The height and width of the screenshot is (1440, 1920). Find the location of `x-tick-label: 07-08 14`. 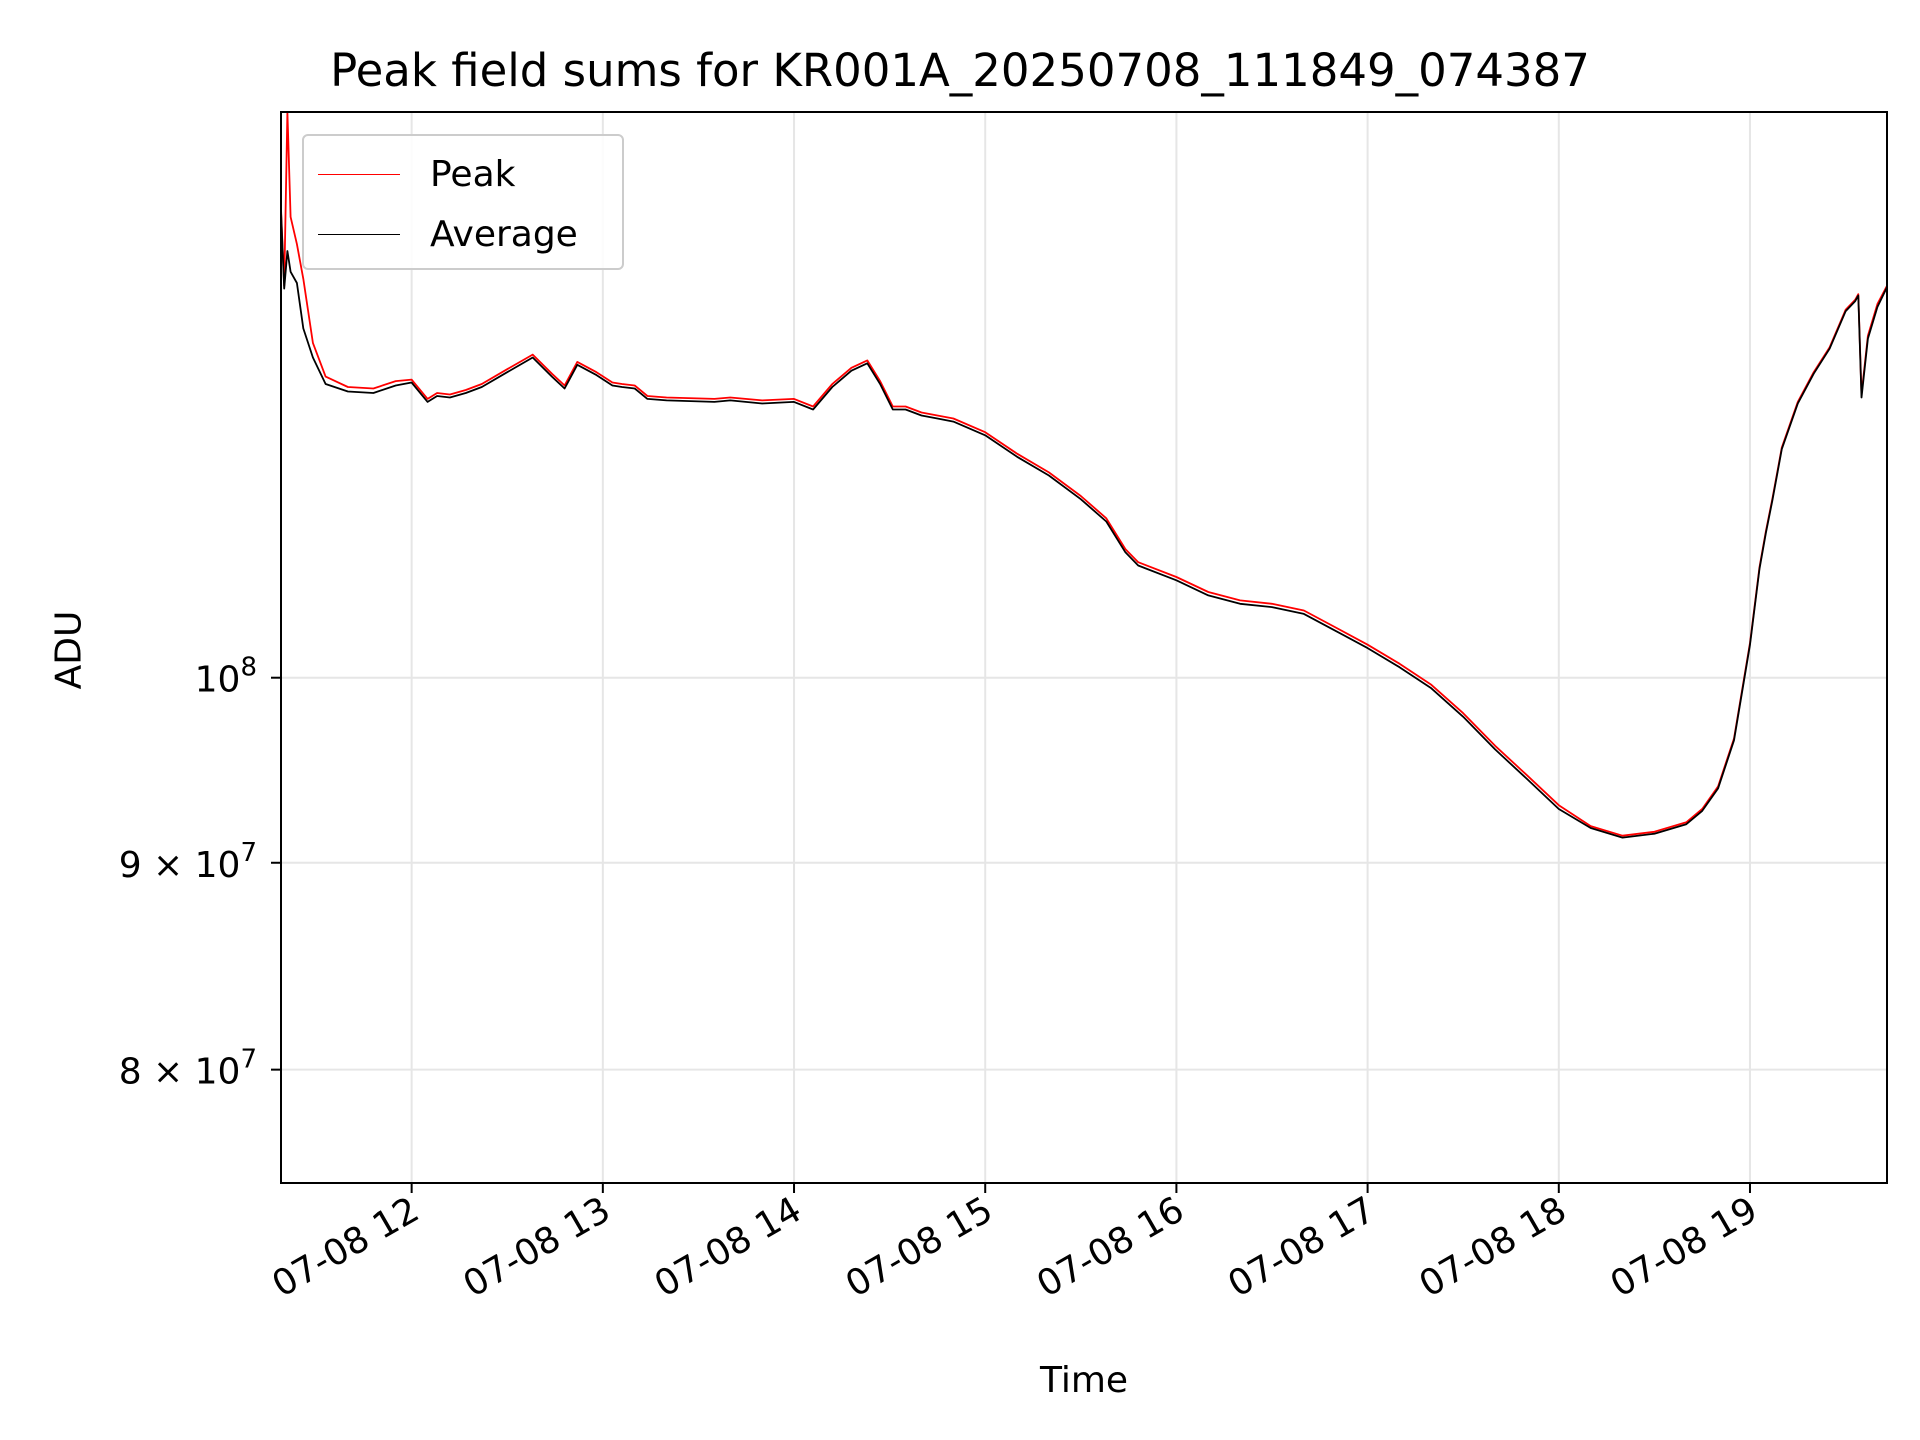

x-tick-label: 07-08 14 is located at coordinates (728, 1247).